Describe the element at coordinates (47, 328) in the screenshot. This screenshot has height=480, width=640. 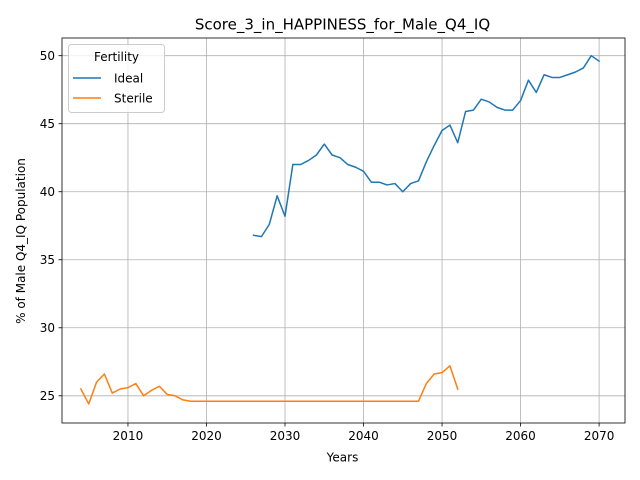
I see `y-tick-label: 30` at that location.